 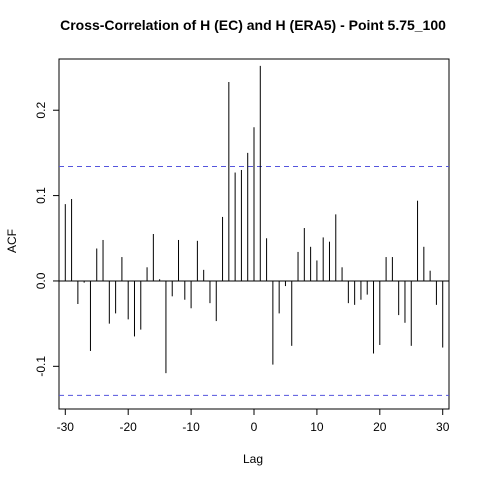 I want to click on y-axis-label: ACF, so click(x=12, y=241).